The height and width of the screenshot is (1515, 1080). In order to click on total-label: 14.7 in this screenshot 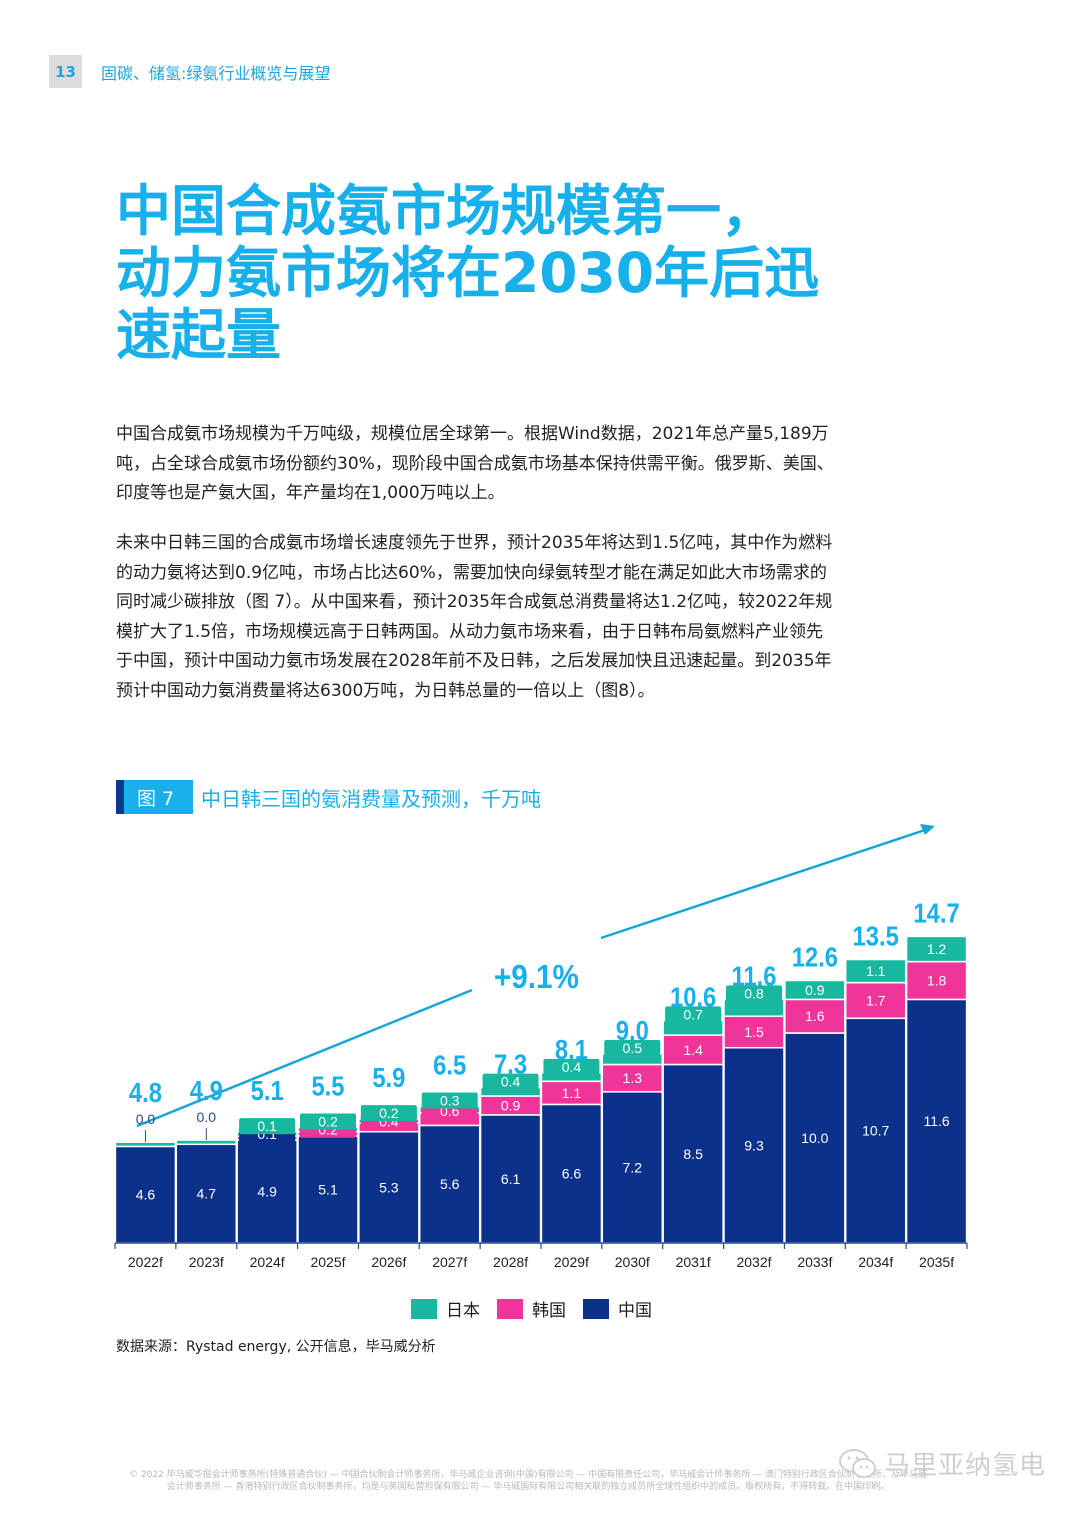, I will do `click(936, 913)`.